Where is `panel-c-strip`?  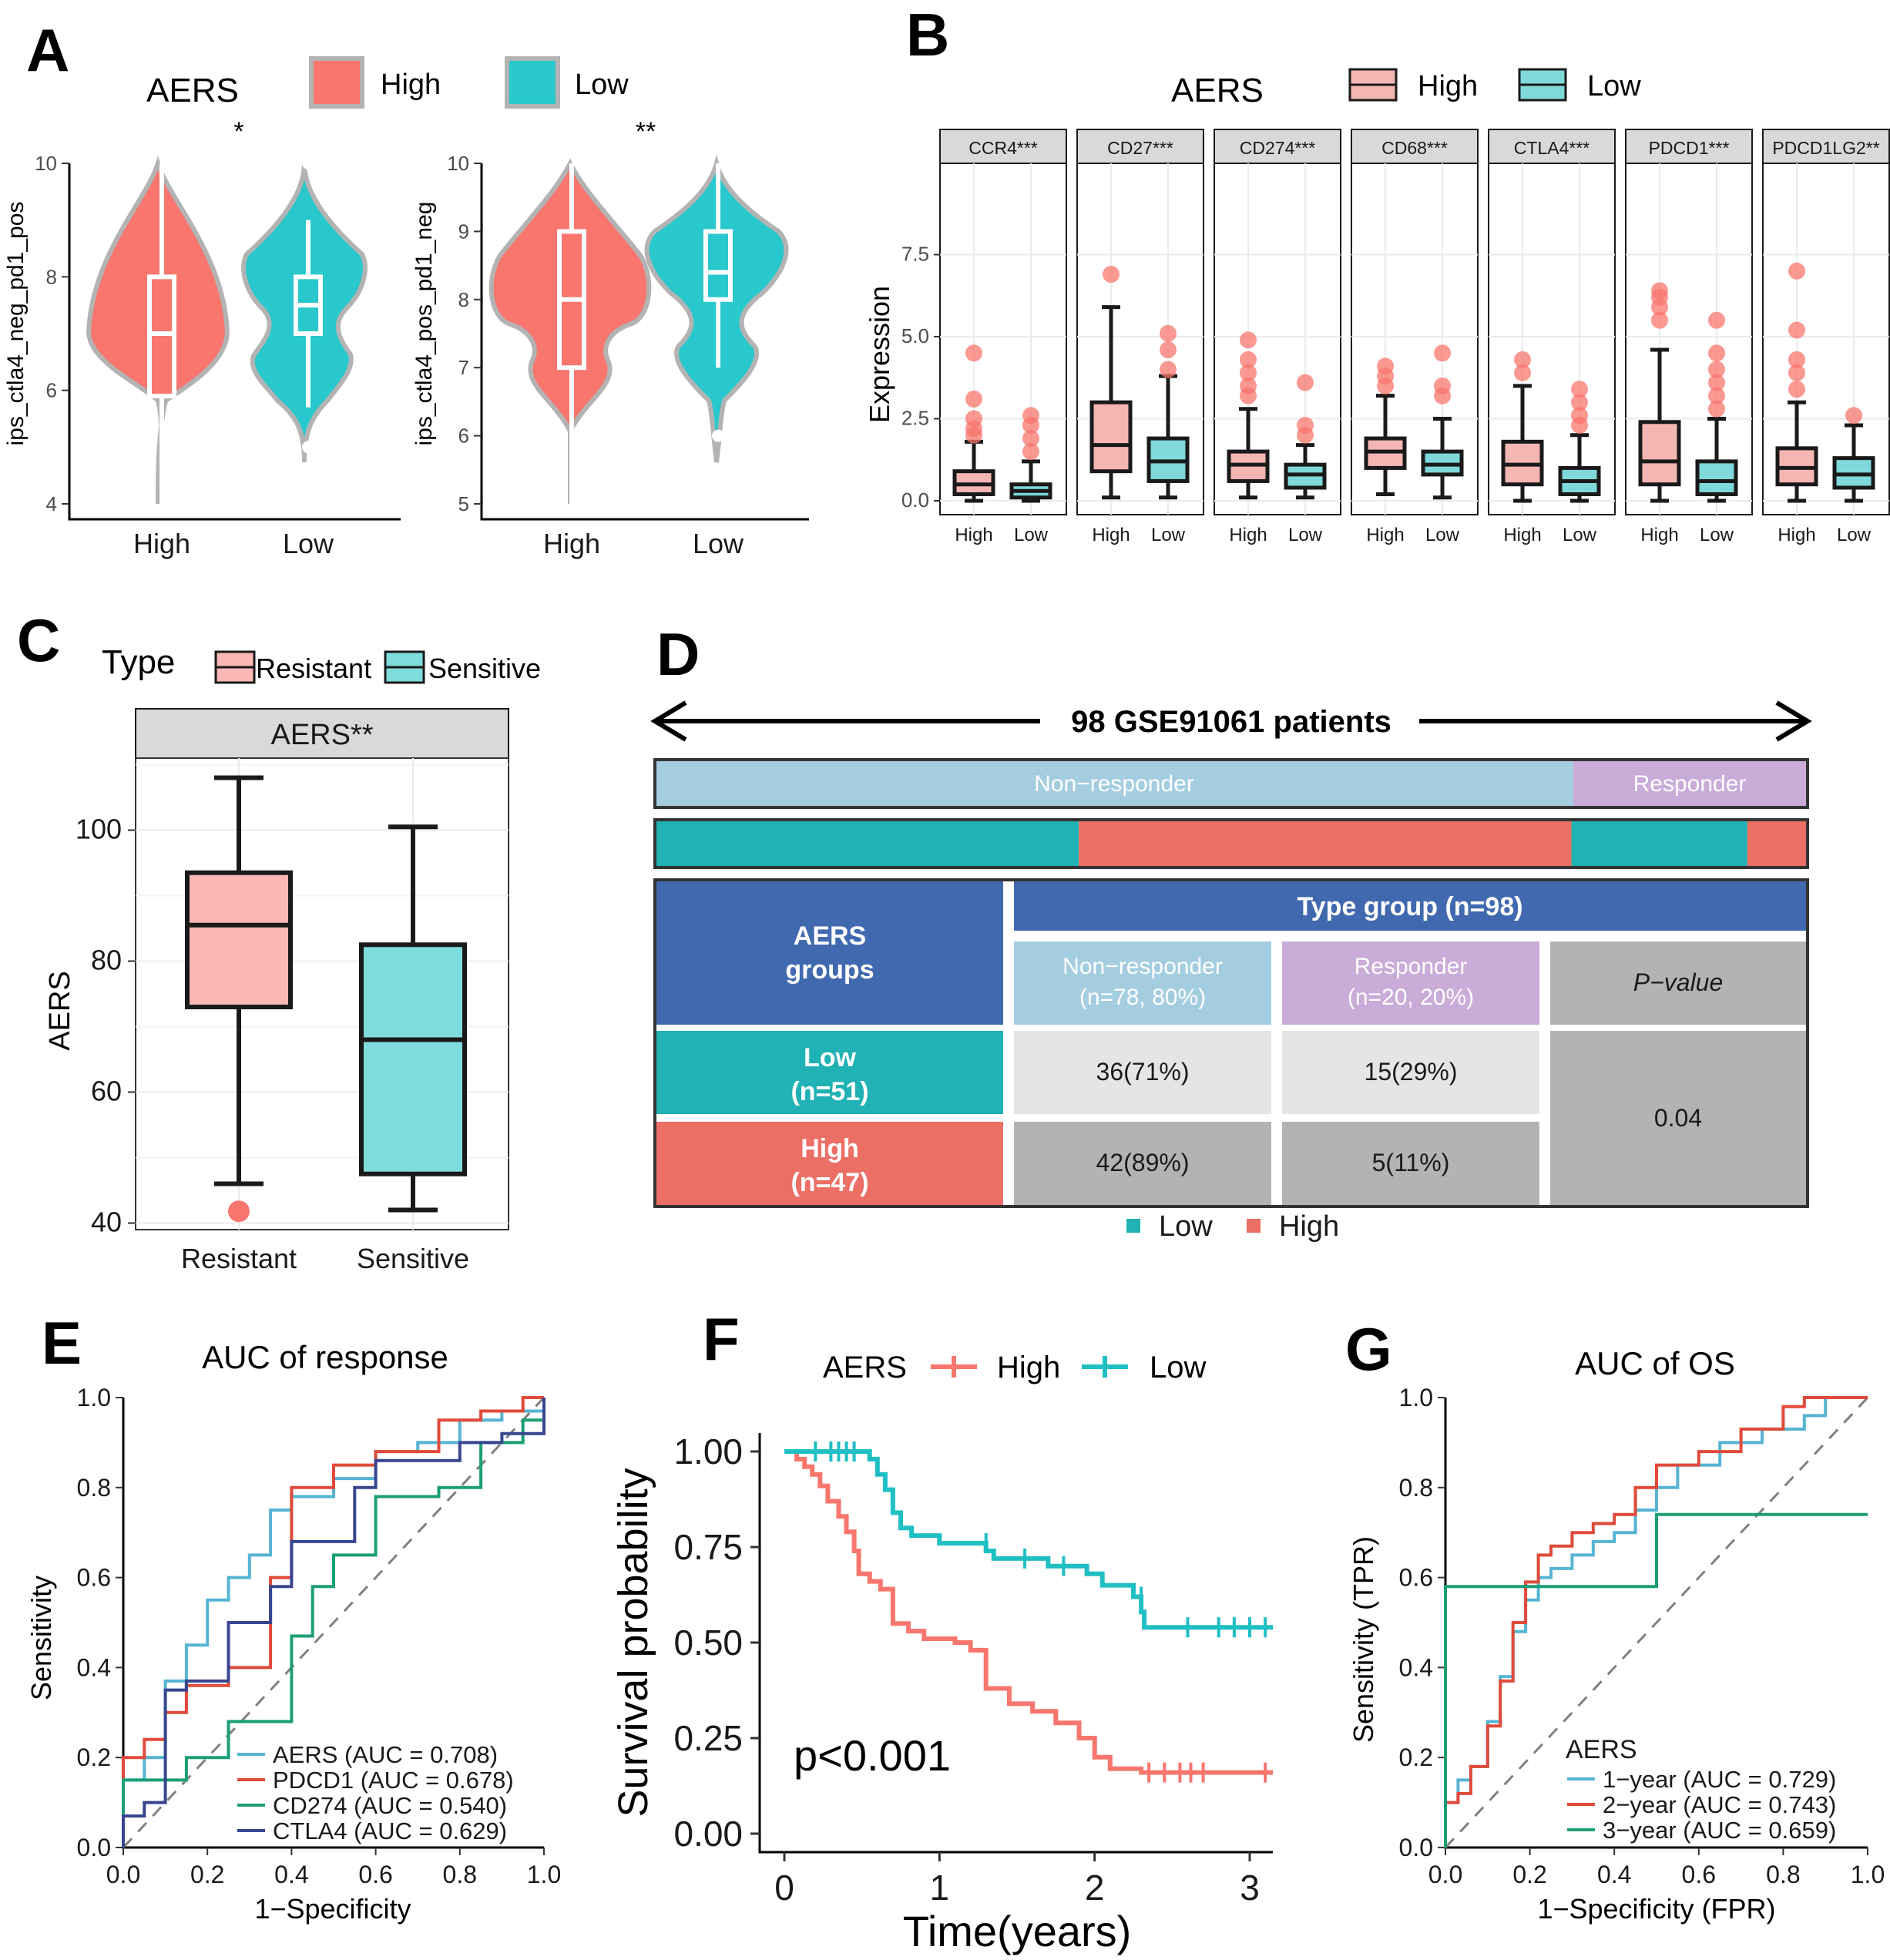
panel-c-strip is located at coordinates (322, 734).